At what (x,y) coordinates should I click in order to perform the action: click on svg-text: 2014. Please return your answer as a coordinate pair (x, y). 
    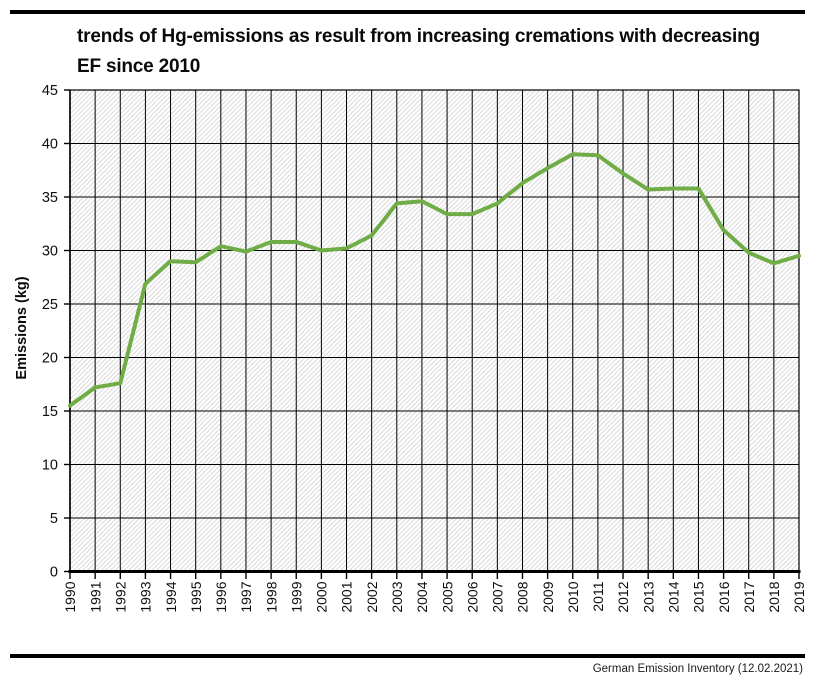
    Looking at the image, I should click on (674, 596).